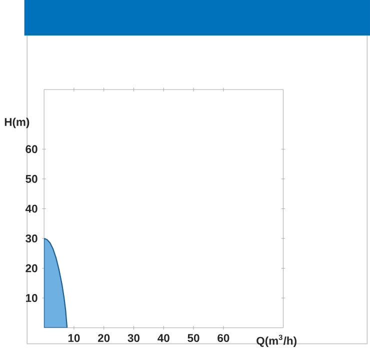 The height and width of the screenshot is (351, 370). Describe the element at coordinates (224, 338) in the screenshot. I see `x-tick-label: 60` at that location.